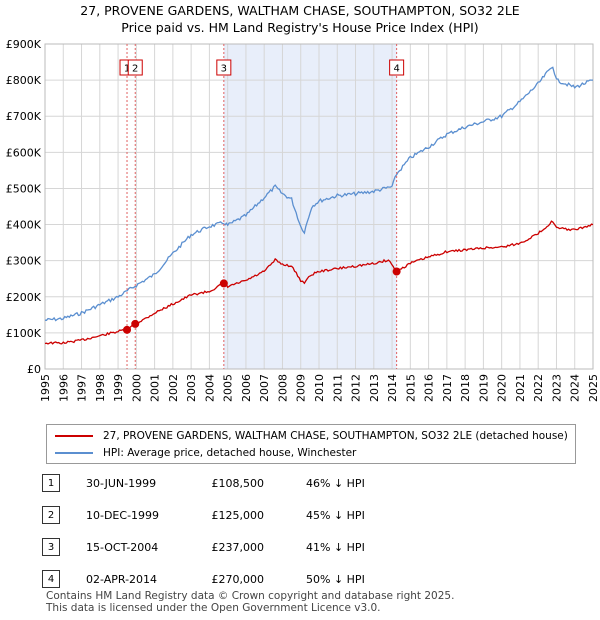 The image size is (600, 620). What do you see at coordinates (410, 388) in the screenshot?
I see `x-tick-label: 2015` at bounding box center [410, 388].